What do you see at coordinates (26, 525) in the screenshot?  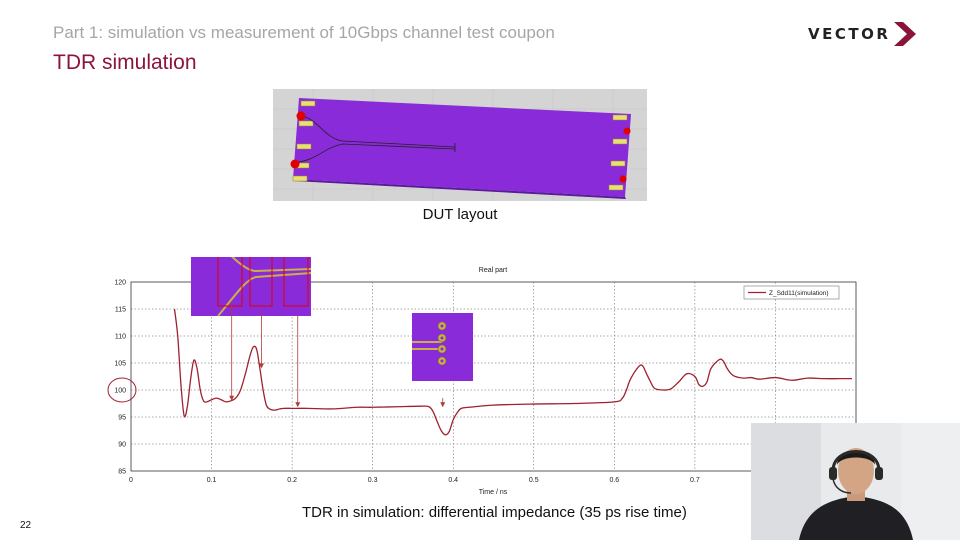 I see `page-number: 22` at bounding box center [26, 525].